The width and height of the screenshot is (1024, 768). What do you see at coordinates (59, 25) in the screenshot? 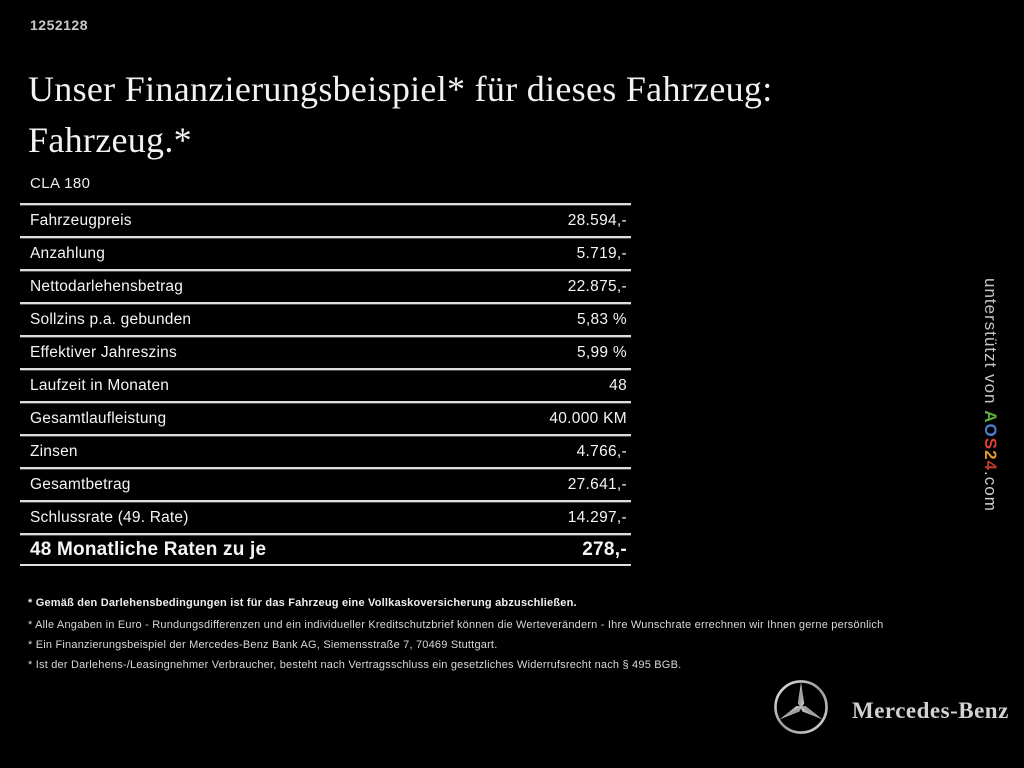
I see `reference-number: 1252128` at bounding box center [59, 25].